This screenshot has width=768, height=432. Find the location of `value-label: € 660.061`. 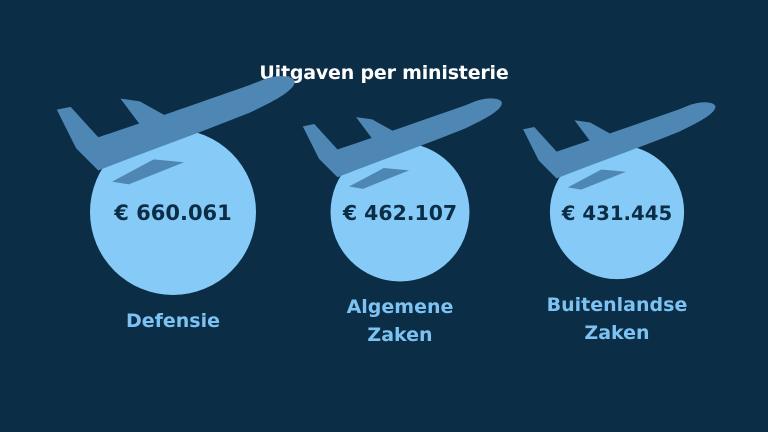

value-label: € 660.061 is located at coordinates (172, 213).